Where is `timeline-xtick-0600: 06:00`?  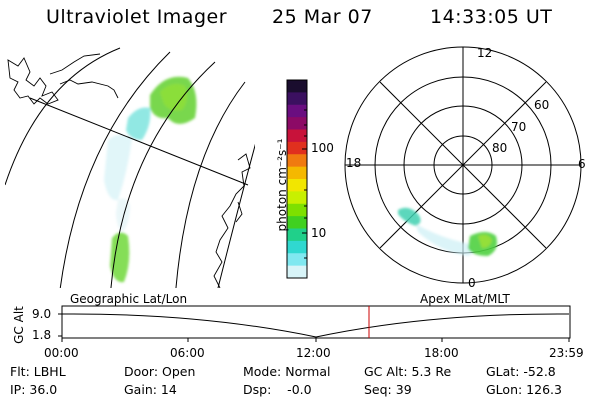
timeline-xtick-0600: 06:00 is located at coordinates (187, 353).